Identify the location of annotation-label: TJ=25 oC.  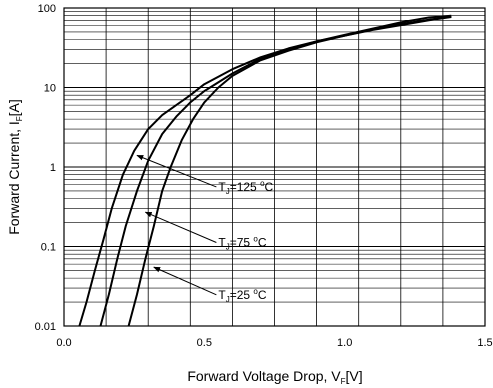
(242, 295).